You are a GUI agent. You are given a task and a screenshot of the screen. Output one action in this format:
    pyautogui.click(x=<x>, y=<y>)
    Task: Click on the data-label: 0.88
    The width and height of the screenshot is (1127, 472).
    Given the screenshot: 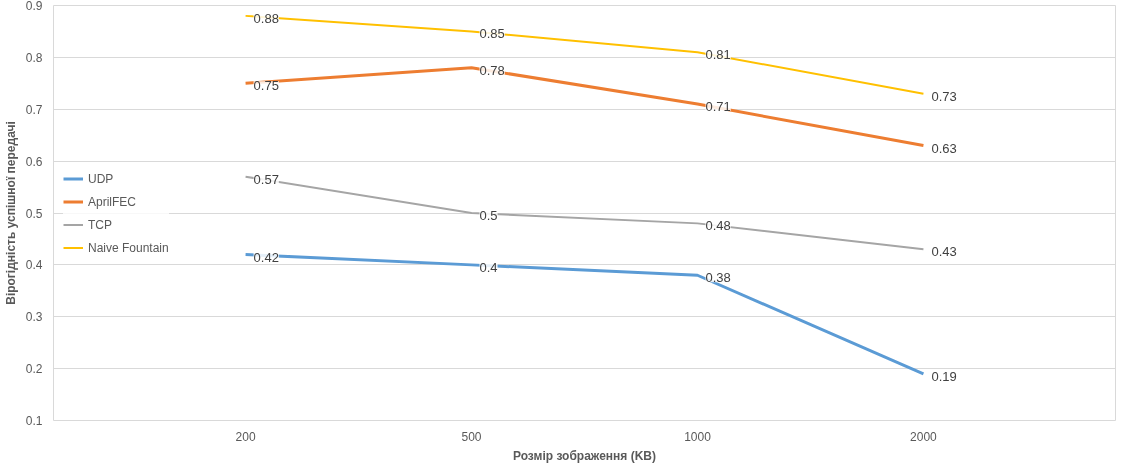 What is the action you would take?
    pyautogui.click(x=266, y=18)
    